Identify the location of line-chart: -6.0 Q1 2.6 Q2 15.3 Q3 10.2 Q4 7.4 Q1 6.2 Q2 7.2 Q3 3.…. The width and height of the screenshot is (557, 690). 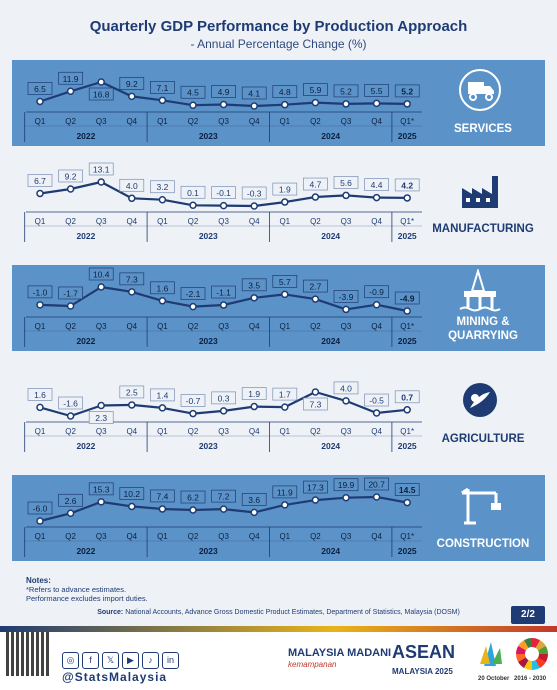
(223, 517).